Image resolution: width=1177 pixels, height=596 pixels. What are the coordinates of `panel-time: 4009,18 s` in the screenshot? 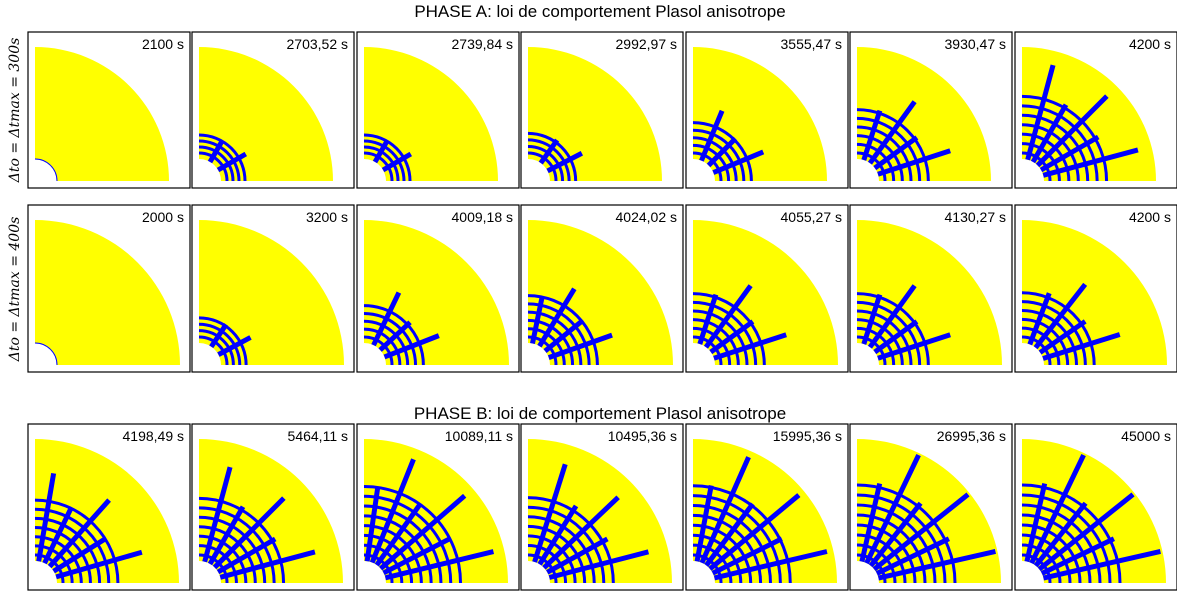 It's located at (483, 217).